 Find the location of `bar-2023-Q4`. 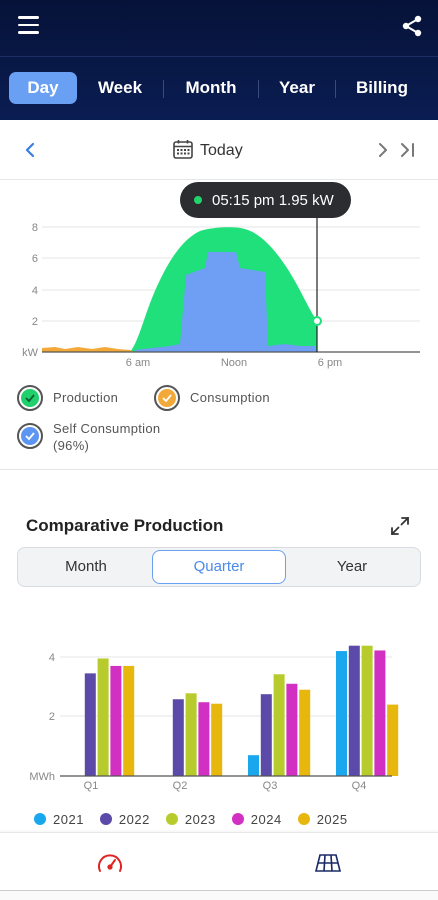

bar-2023-Q4 is located at coordinates (367, 710).